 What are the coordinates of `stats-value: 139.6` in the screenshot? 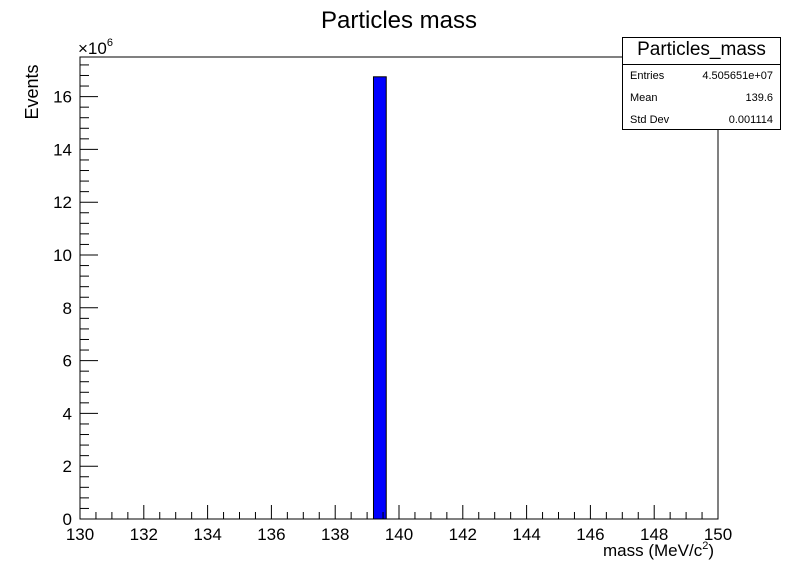 It's located at (759, 98).